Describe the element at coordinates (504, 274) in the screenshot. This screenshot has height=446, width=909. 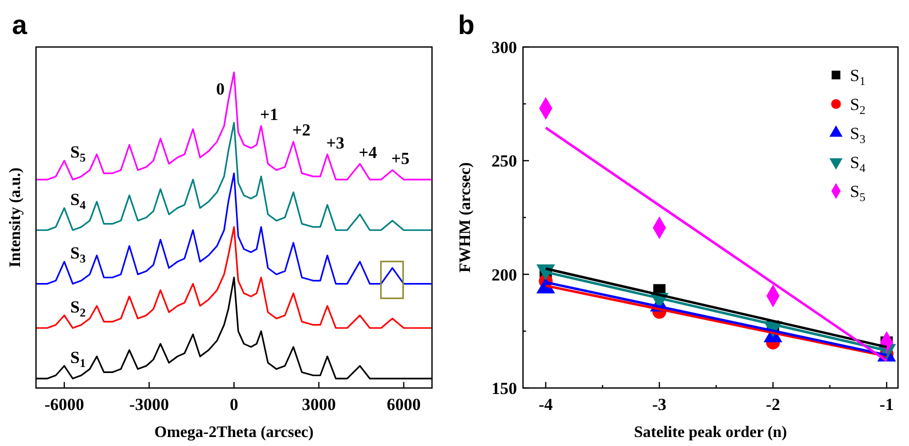
I see `y-tick-label: 200` at that location.